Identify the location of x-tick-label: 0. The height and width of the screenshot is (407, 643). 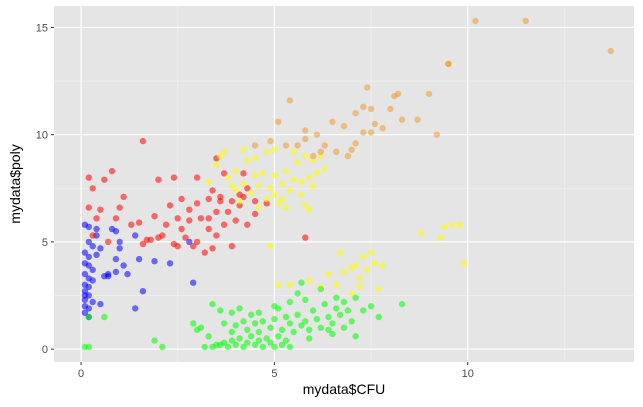
(81, 374).